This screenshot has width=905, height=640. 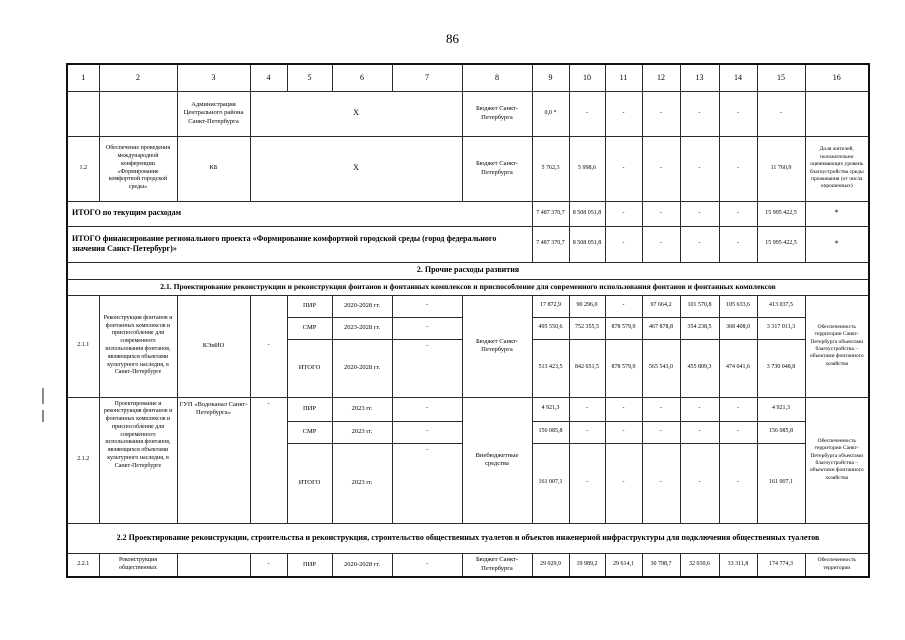 What do you see at coordinates (83, 346) in the screenshot?
I see `row-number-cell: 2.1.1` at bounding box center [83, 346].